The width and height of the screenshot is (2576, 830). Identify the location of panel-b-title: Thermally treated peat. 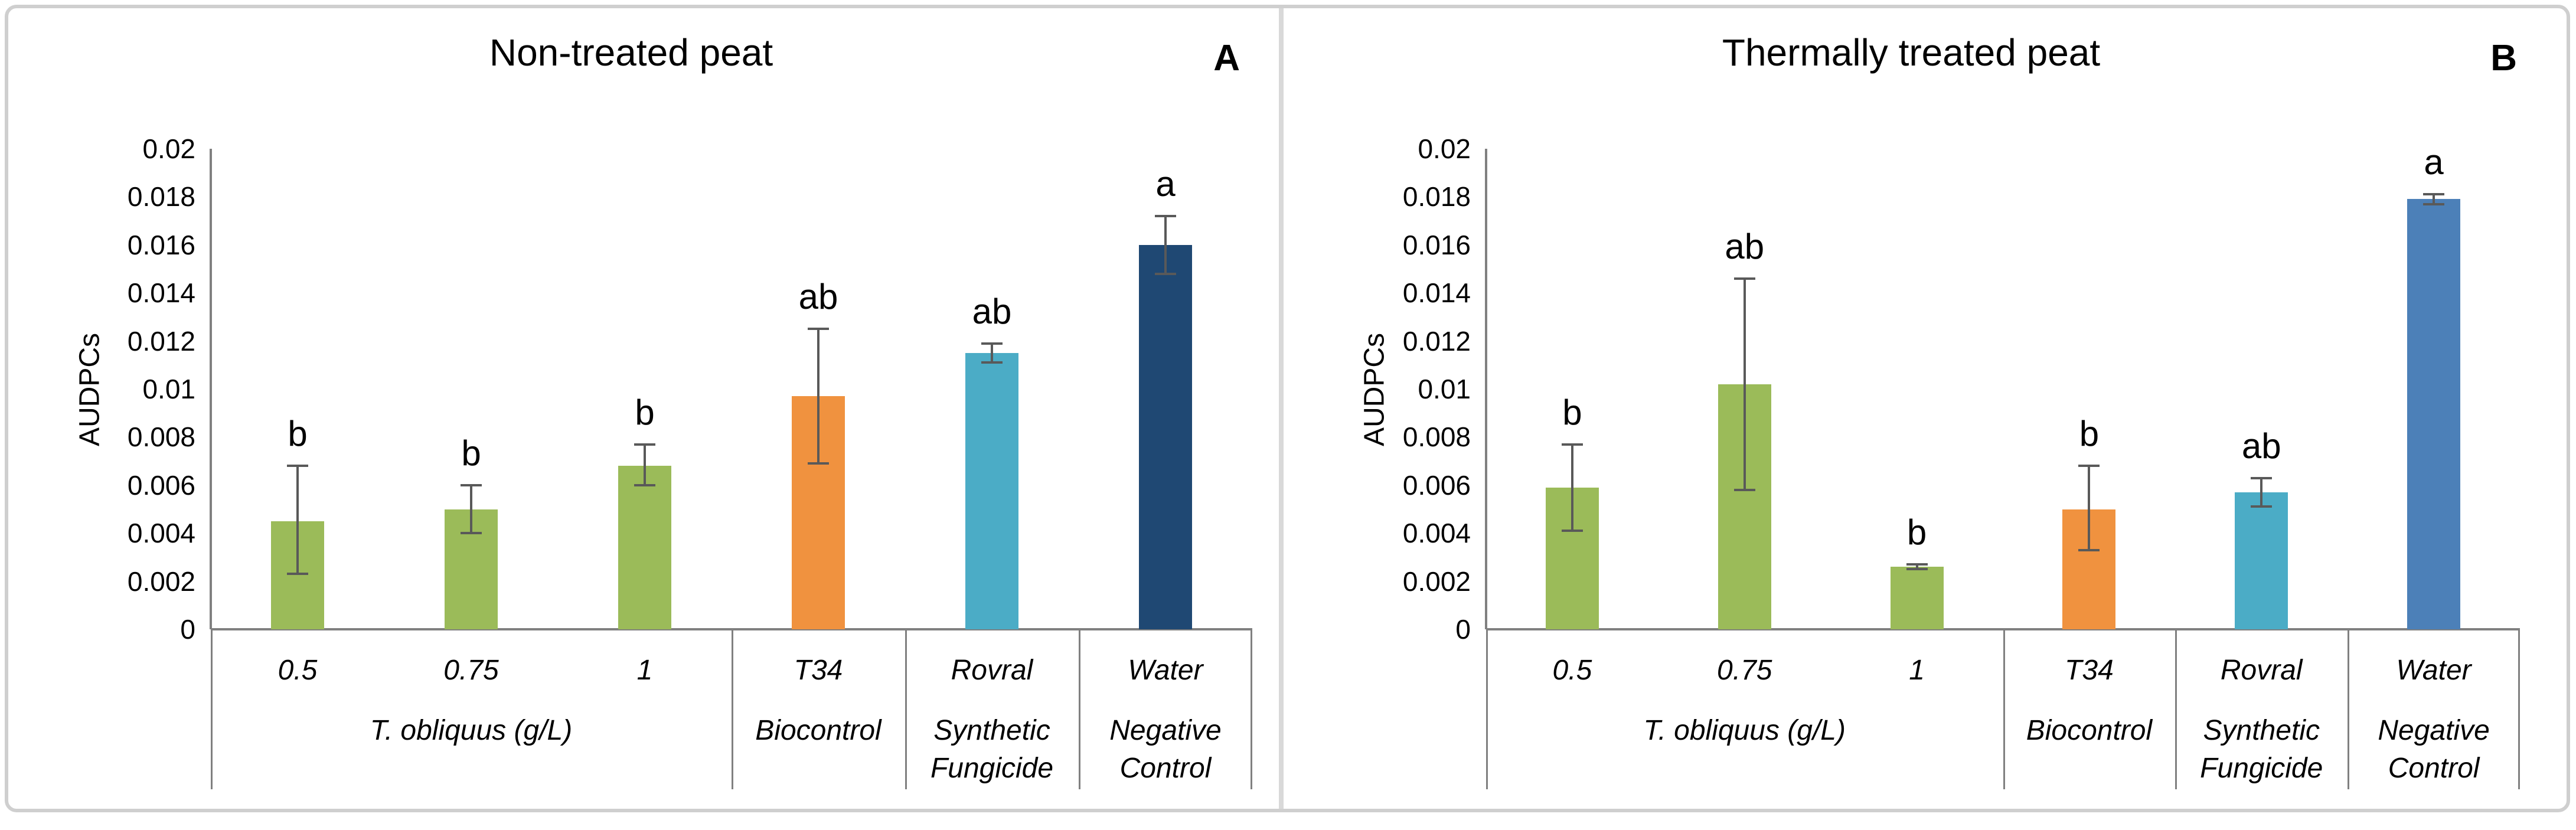
(1911, 52).